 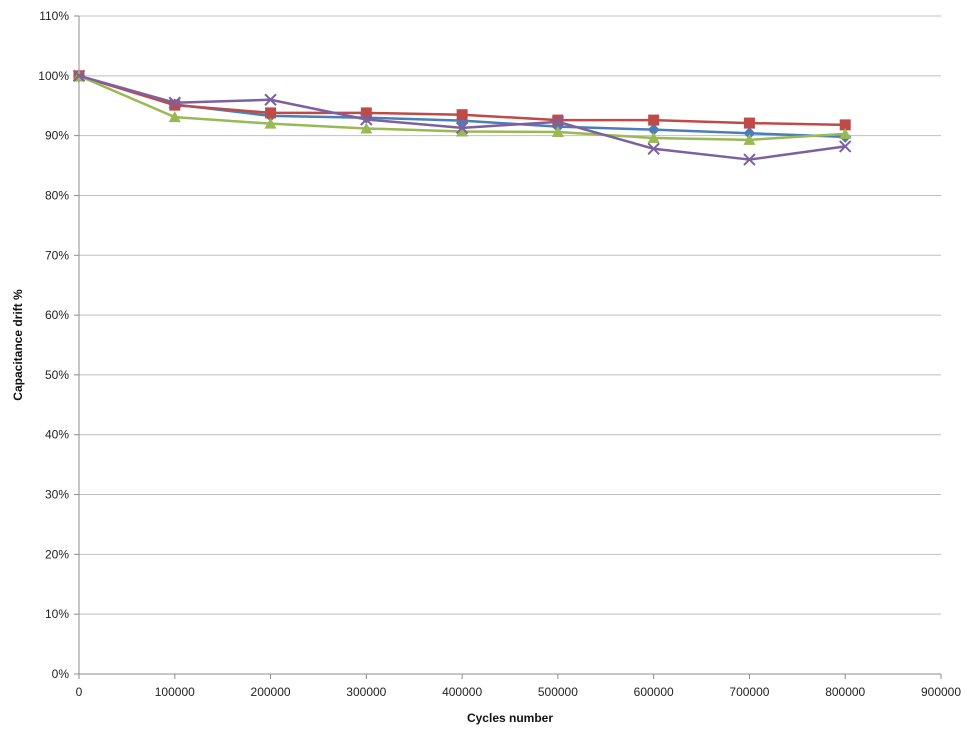 What do you see at coordinates (53, 345) in the screenshot?
I see `y-tick-labels: 0% 10% 20% 30% 40% 50% 60% 70% 80% 90% 100% 110%` at bounding box center [53, 345].